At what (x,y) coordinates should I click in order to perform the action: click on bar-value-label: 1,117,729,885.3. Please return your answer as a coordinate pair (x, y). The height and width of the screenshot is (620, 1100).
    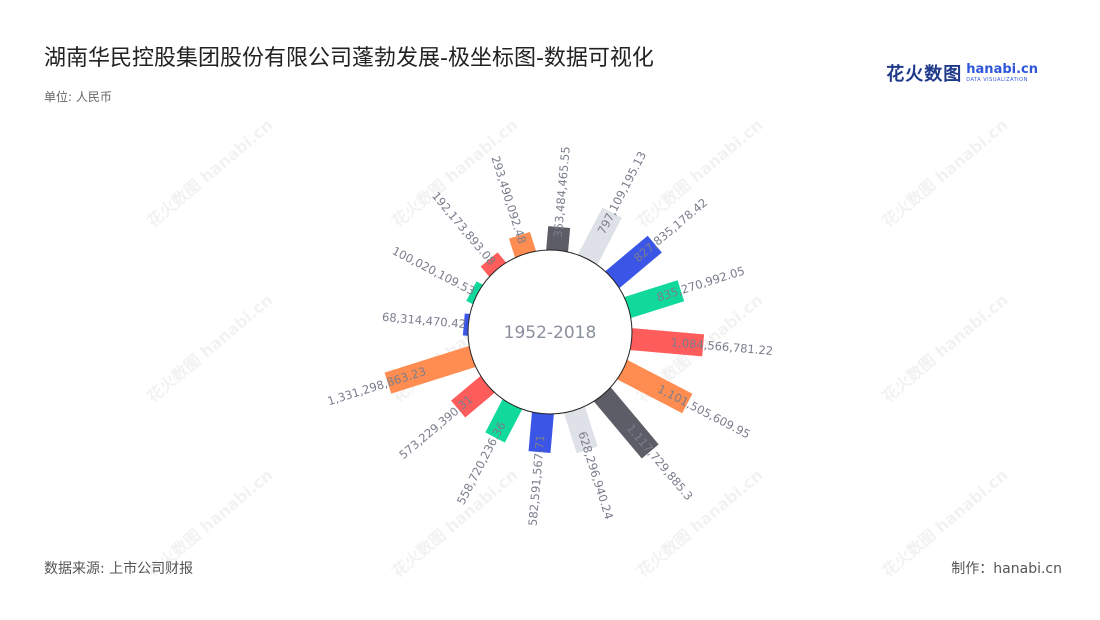
    Looking at the image, I should click on (660, 462).